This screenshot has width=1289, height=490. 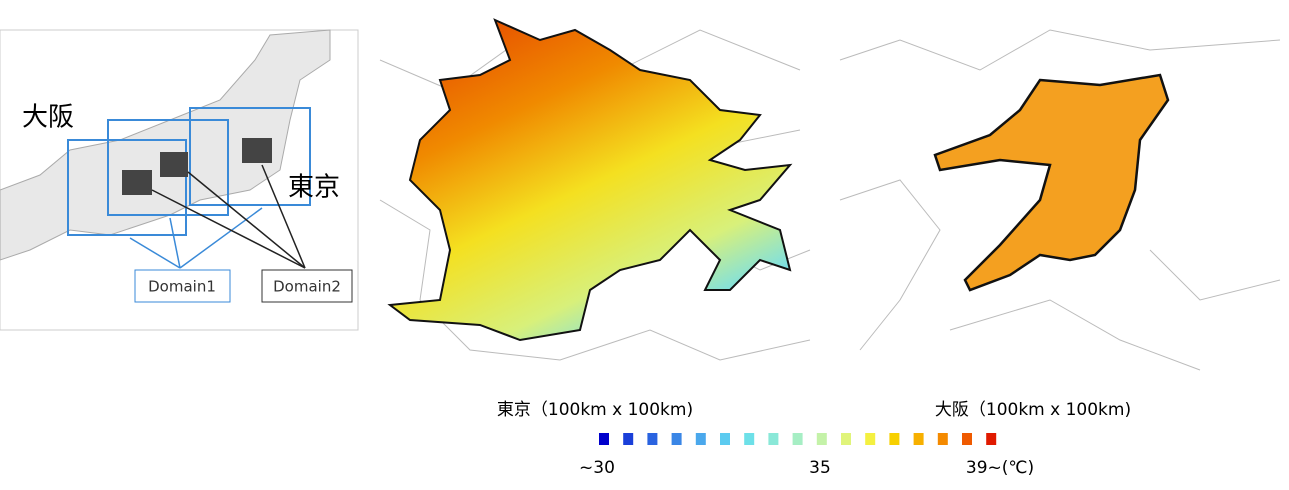 What do you see at coordinates (595, 410) in the screenshot?
I see `tokyo-caption: 東京（100km x 100km)` at bounding box center [595, 410].